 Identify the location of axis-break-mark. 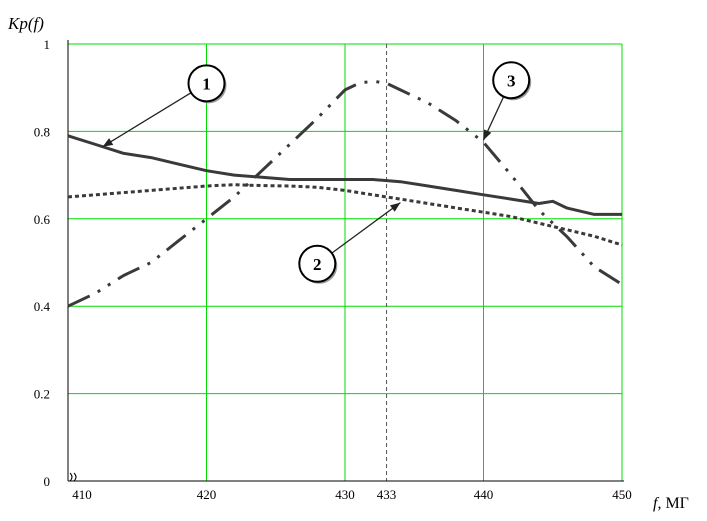
(73, 477).